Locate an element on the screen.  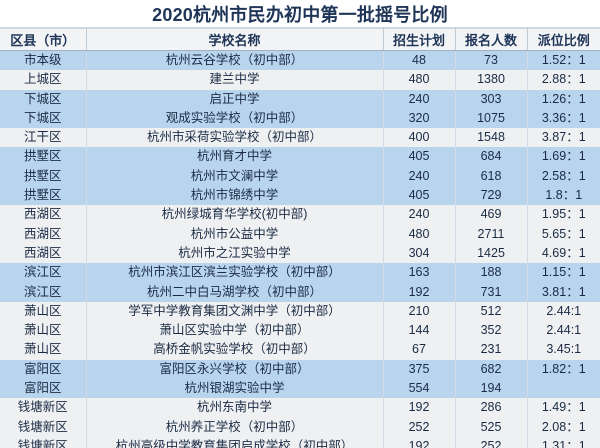
cell-district: 江干区 is located at coordinates (43, 138).